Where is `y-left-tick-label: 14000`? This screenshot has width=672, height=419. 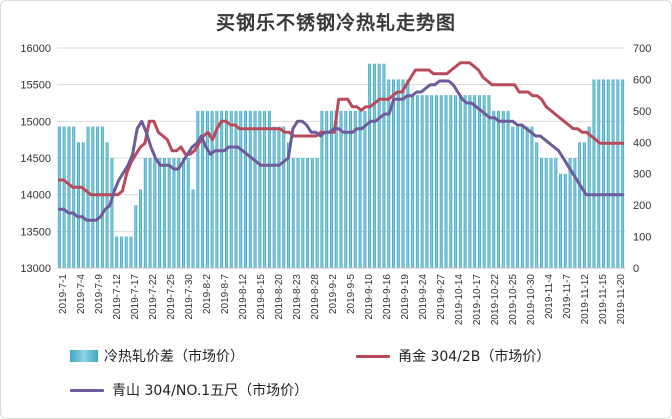
y-left-tick-label: 14000 is located at coordinates (35, 196).